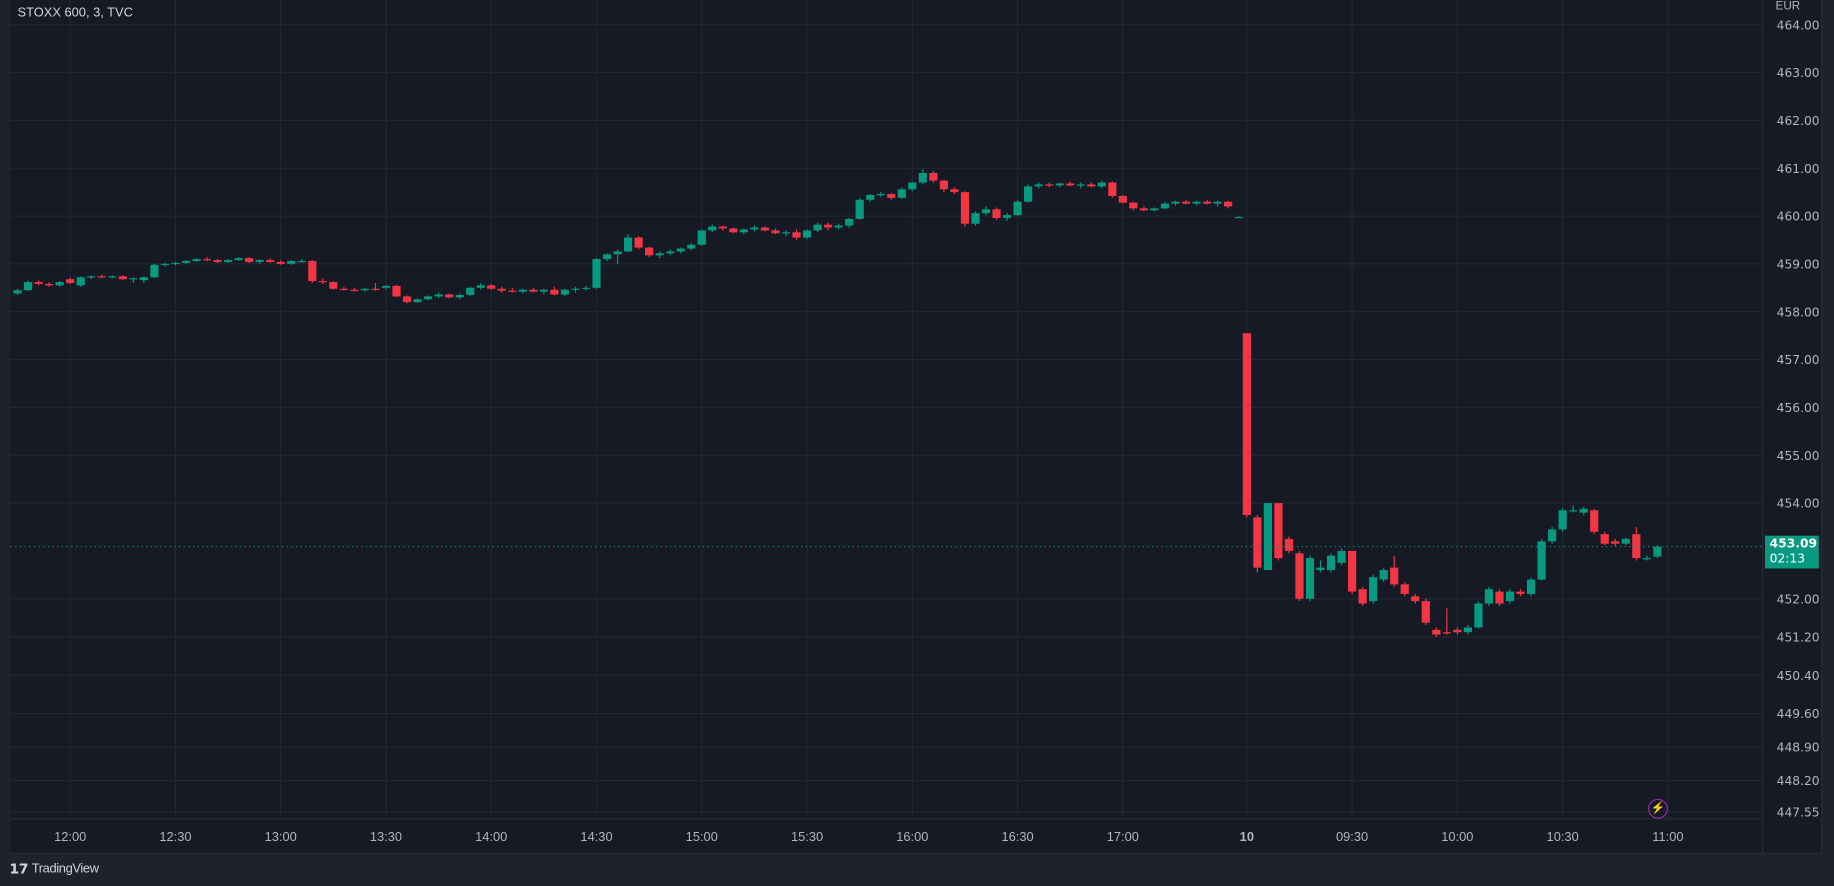 The height and width of the screenshot is (886, 1834). I want to click on last-price-label: 453.09 02:13, so click(1791, 552).